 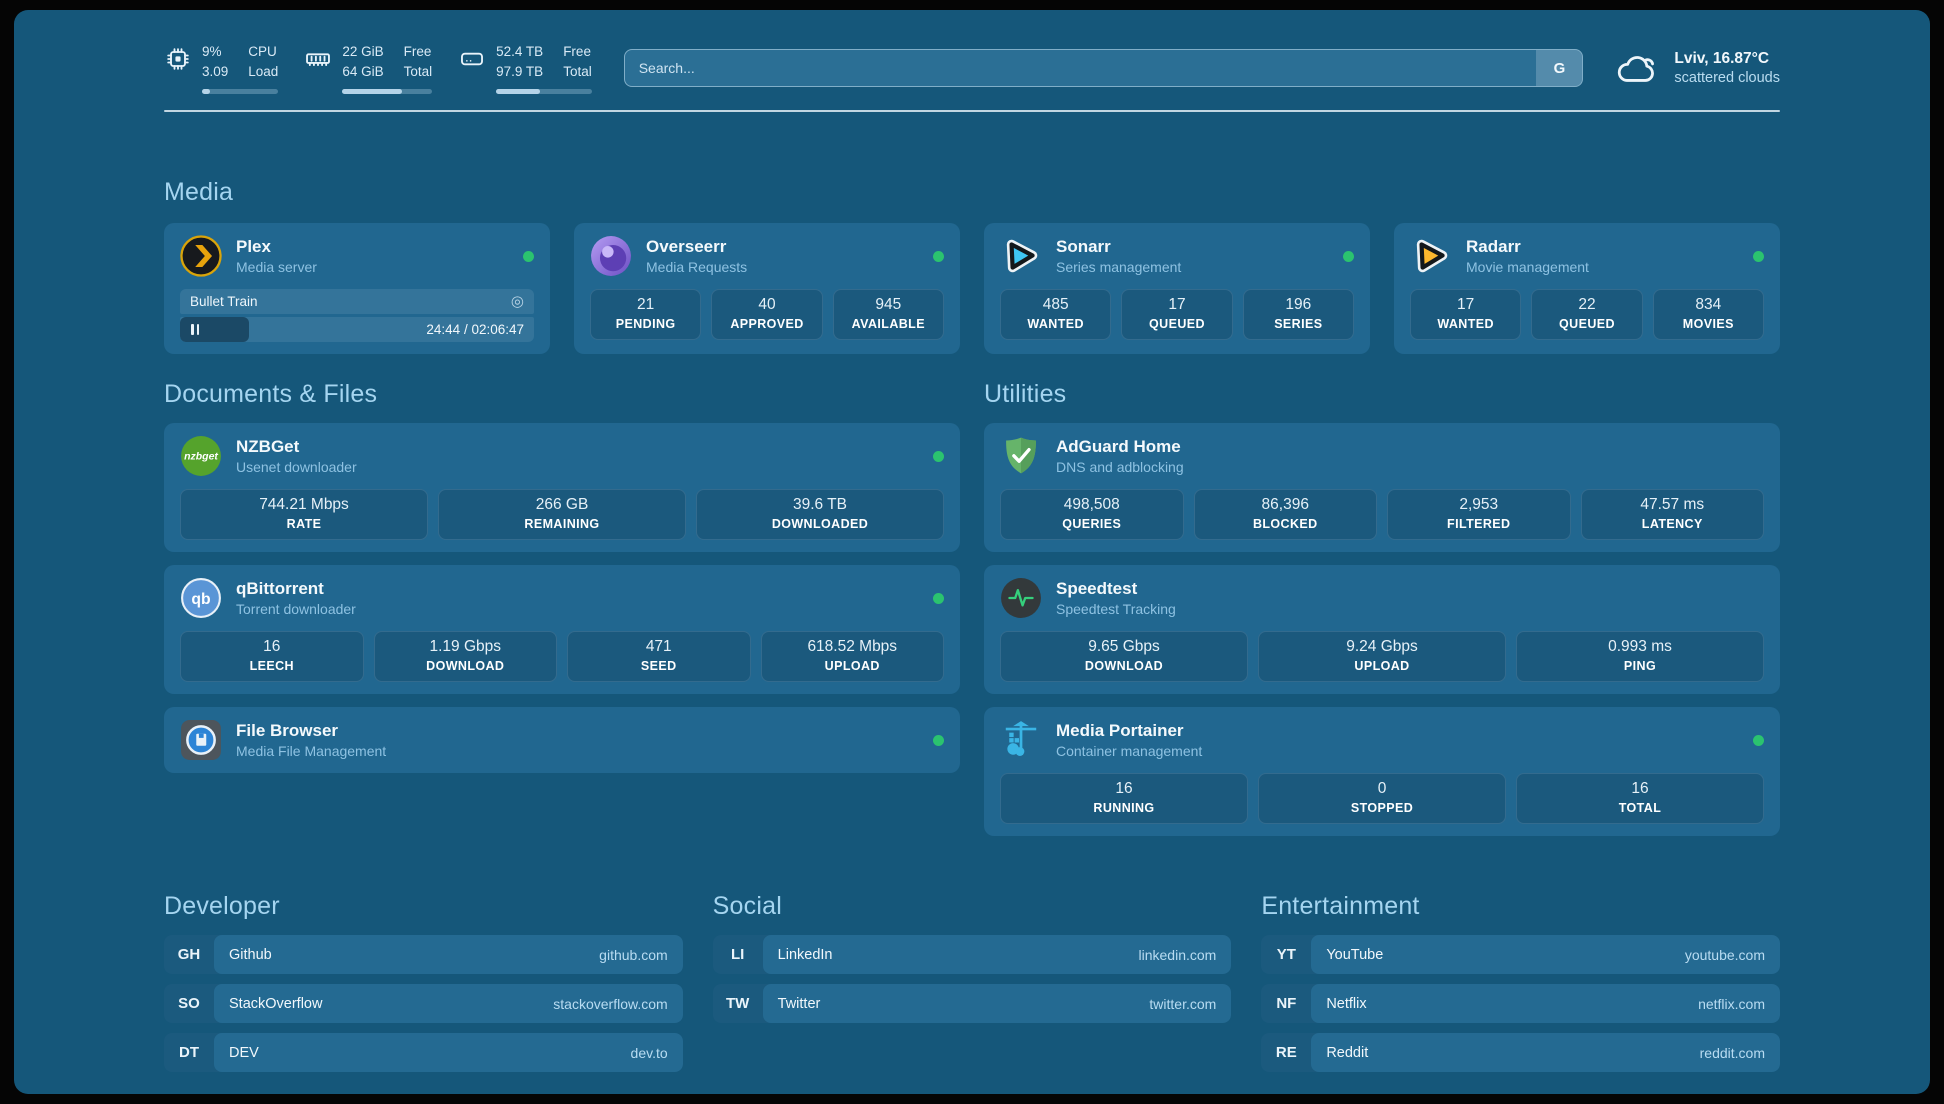 What do you see at coordinates (178, 59) in the screenshot?
I see `cpu-icon` at bounding box center [178, 59].